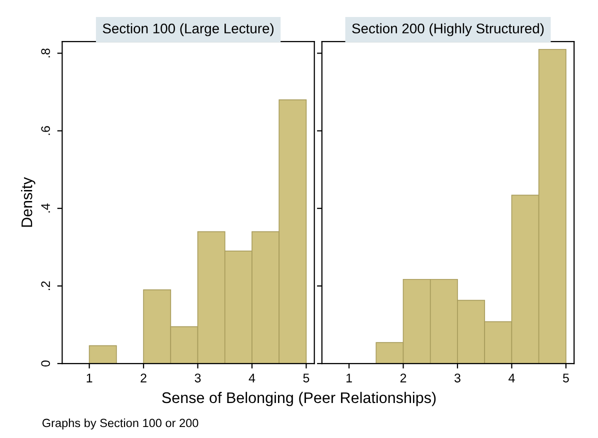 The image size is (598, 438). Describe the element at coordinates (299, 399) in the screenshot. I see `x-axis-title: Sense of Belonging (Peer Relationships)` at that location.